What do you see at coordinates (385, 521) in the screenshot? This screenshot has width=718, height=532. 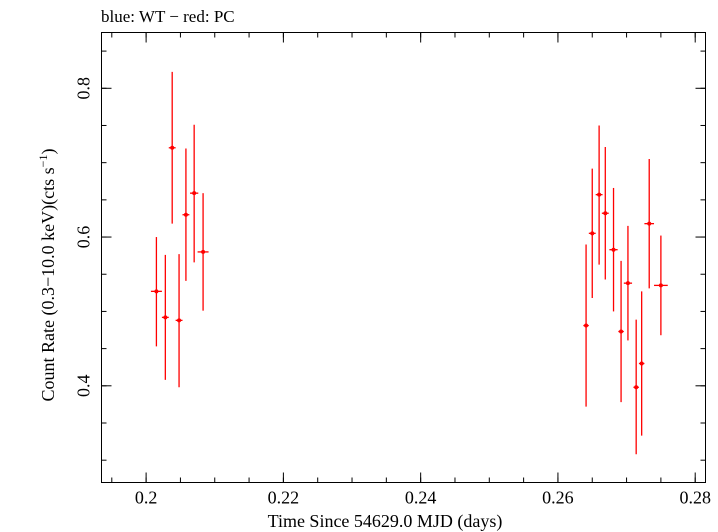 I see `x-axis-label: Time Since 54629.0 MJD (days)` at bounding box center [385, 521].